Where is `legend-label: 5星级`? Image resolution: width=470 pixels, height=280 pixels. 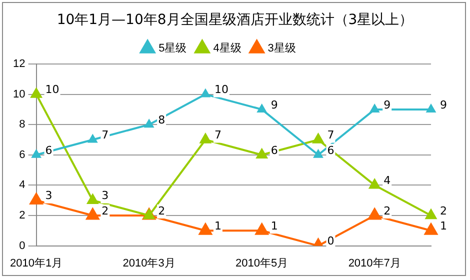 legend-label: 5星级 is located at coordinates (172, 48).